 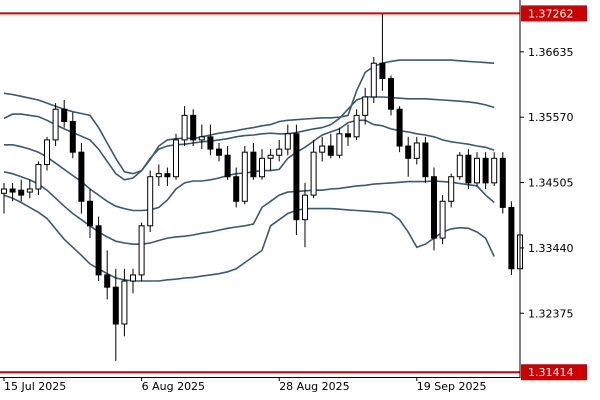 I want to click on level-label: 1.37262, so click(x=551, y=13).